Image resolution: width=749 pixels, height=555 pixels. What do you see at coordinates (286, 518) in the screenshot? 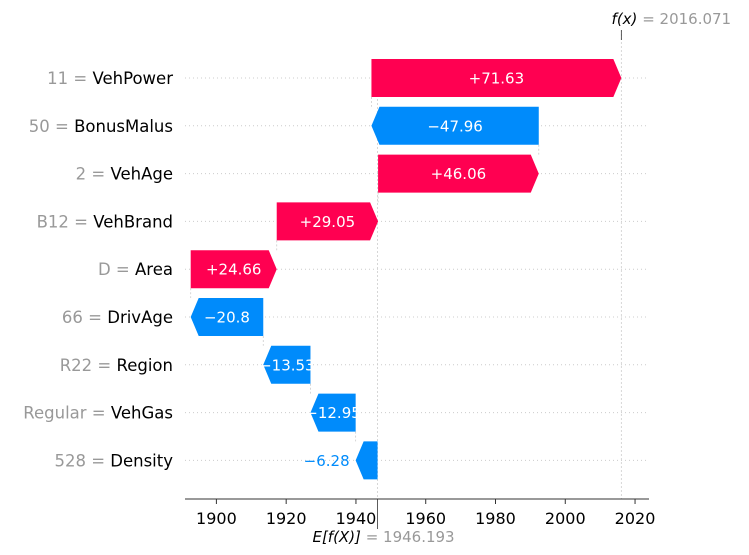
I see `x-tick-label: 1920` at bounding box center [286, 518].